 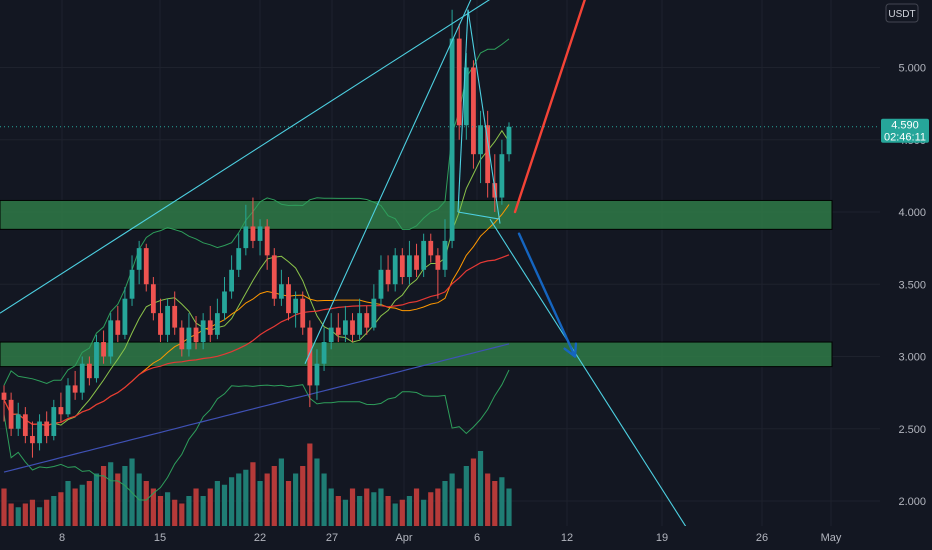 What do you see at coordinates (479, 215) in the screenshot?
I see `trendline-pattern-base` at bounding box center [479, 215].